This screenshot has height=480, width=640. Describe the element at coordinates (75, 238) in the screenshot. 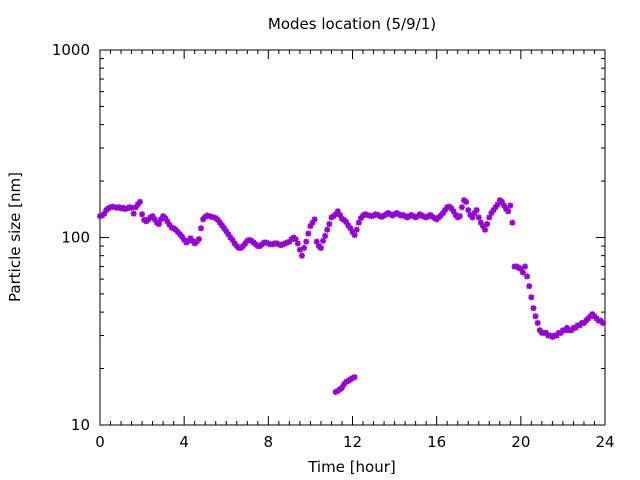

I see `y-tick-label: 100` at that location.